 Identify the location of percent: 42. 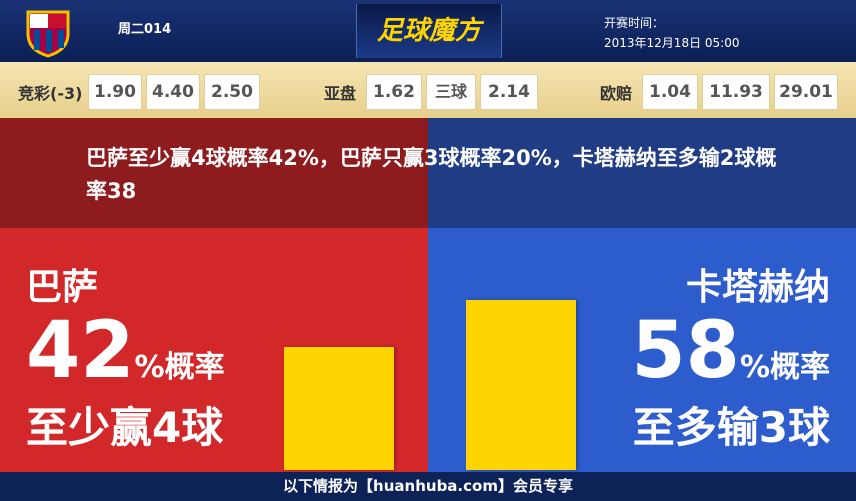
(80, 351).